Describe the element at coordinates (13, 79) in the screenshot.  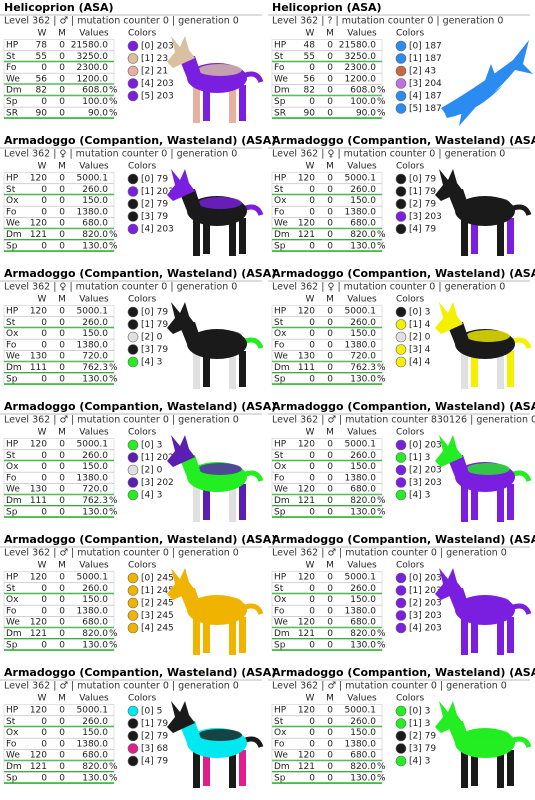
I see `stat-name: We` at that location.